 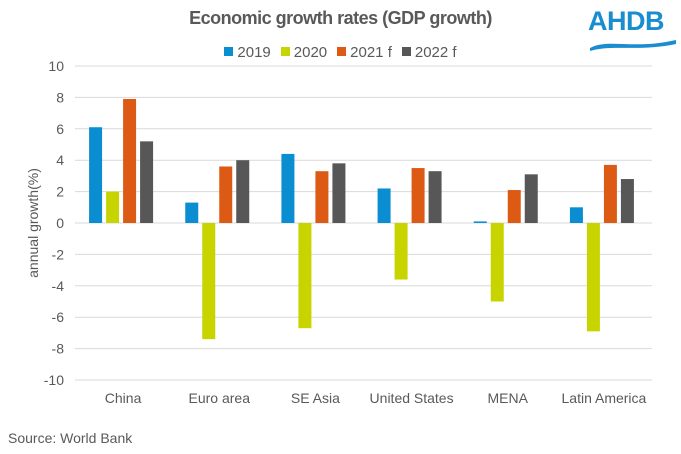 I want to click on y-tick-label: -8, so click(x=58, y=349).